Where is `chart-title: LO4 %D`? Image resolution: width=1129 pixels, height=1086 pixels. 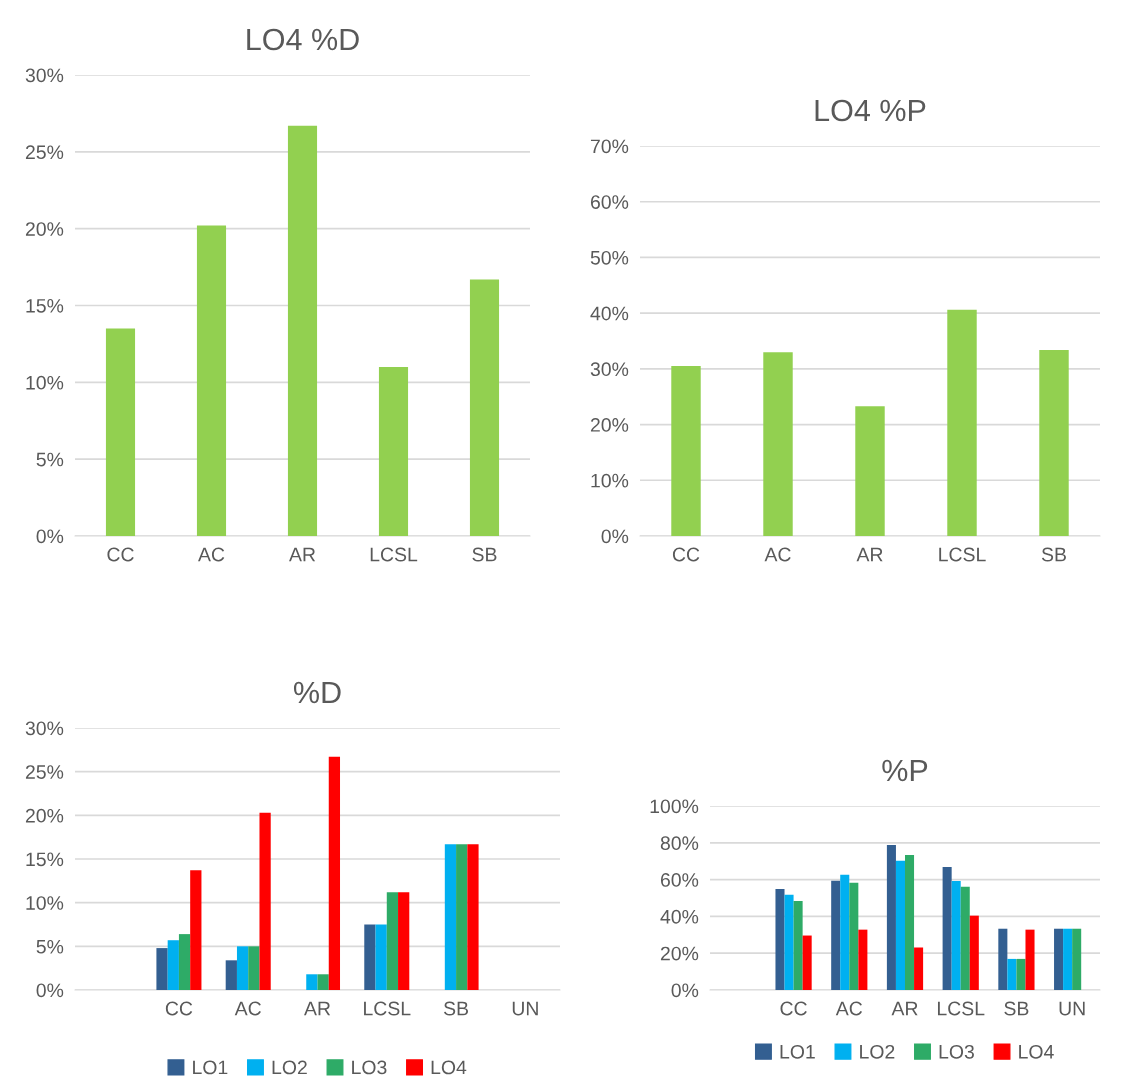 chart-title: LO4 %D is located at coordinates (303, 39).